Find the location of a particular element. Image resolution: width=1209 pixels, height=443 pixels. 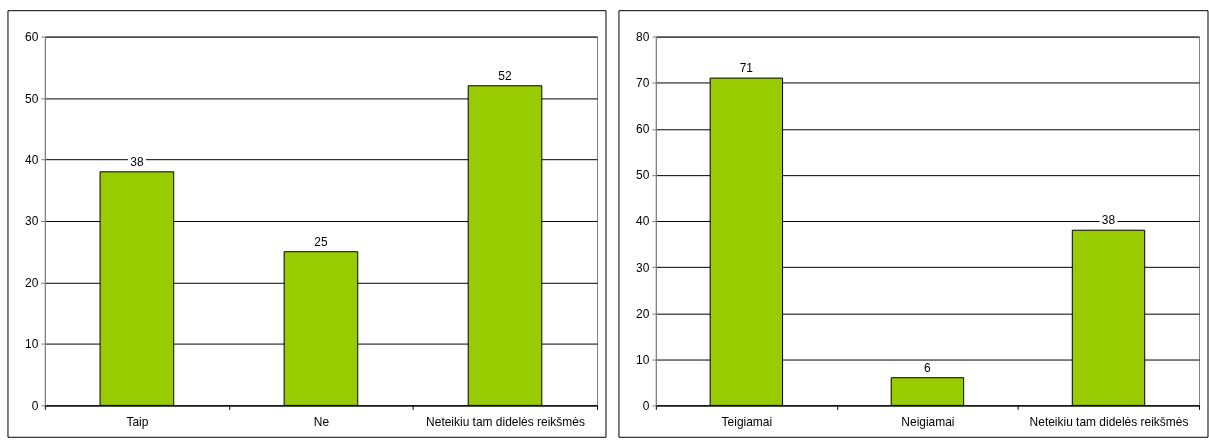

data-label: 71 is located at coordinates (746, 68).